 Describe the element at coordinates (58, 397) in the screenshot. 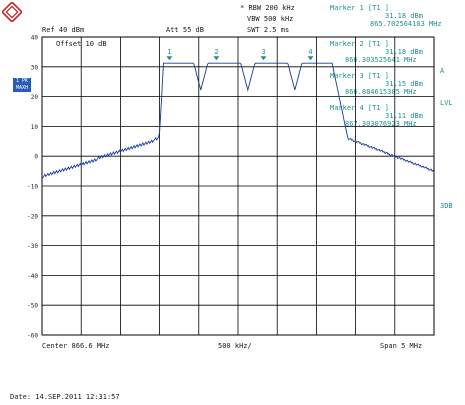

I see `date-value: 14.SEP.2011` at that location.